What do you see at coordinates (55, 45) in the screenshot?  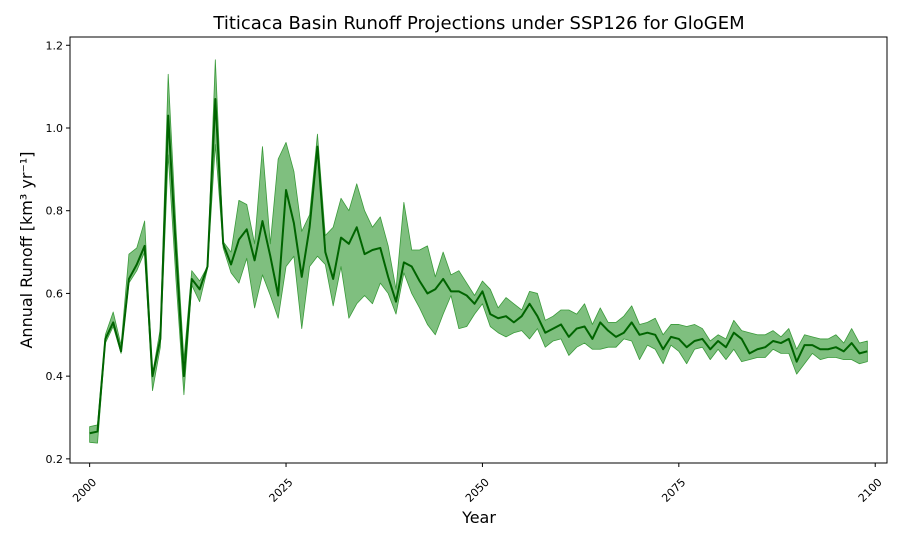 I see `y-tick-label: 1.2` at bounding box center [55, 45].